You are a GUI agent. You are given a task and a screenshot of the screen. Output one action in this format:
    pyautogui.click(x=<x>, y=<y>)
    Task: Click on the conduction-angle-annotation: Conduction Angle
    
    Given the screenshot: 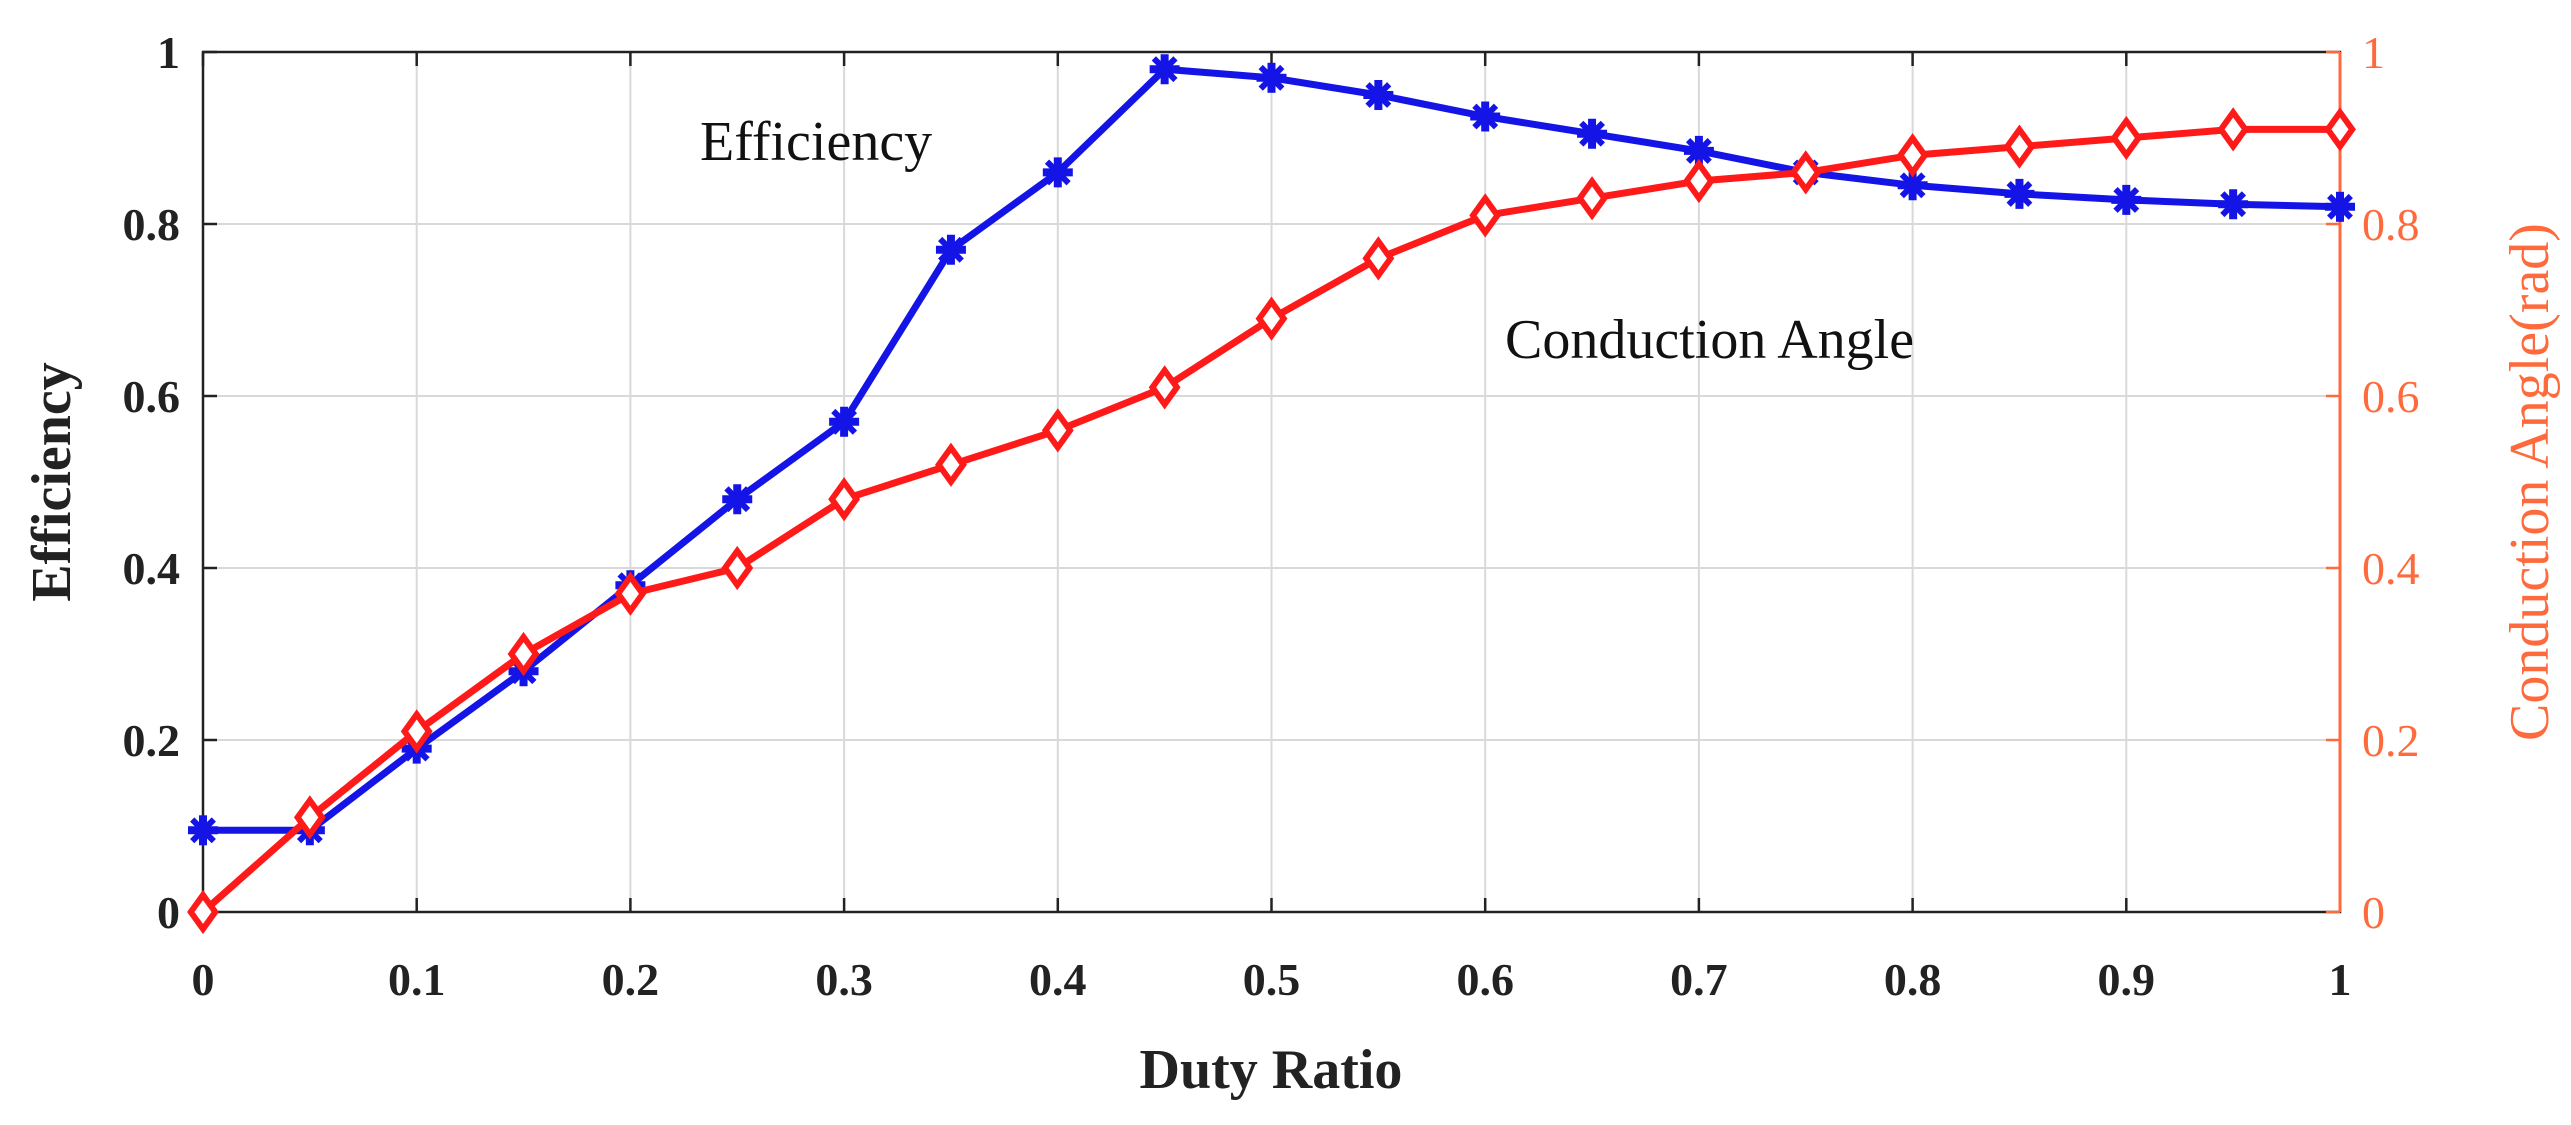 What is the action you would take?
    pyautogui.click(x=1709, y=340)
    